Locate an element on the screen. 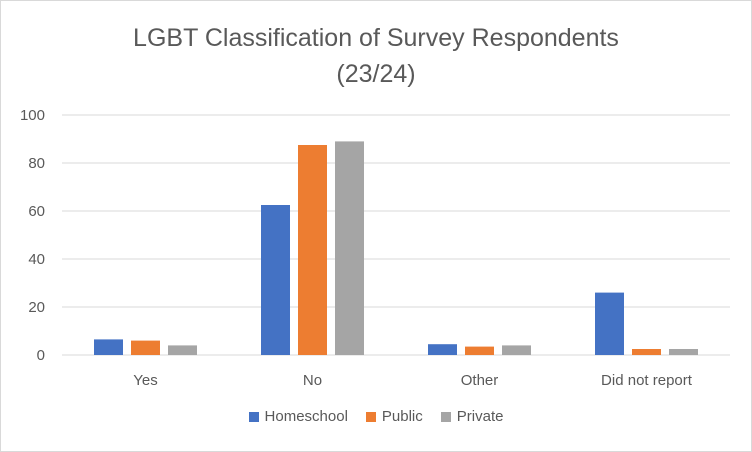 Image resolution: width=752 pixels, height=452 pixels. bar-public-did-not-report is located at coordinates (646, 352).